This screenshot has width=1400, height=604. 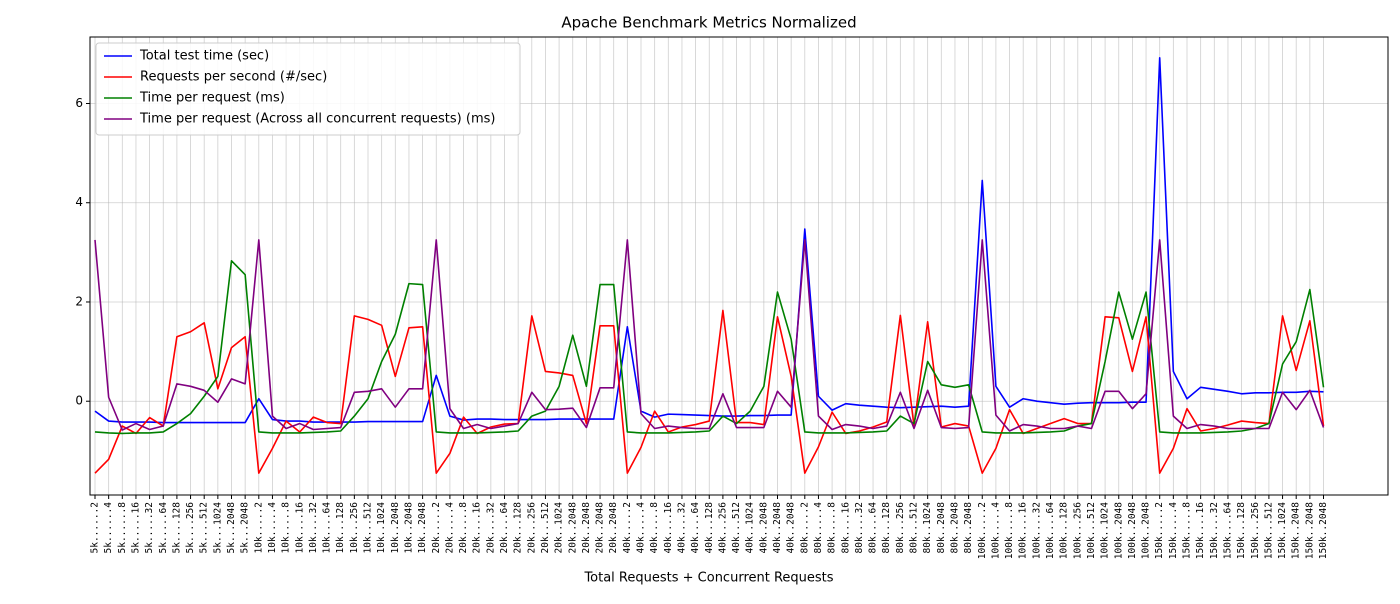 I want to click on x-tick-label: 20k....32, so click(x=490, y=527).